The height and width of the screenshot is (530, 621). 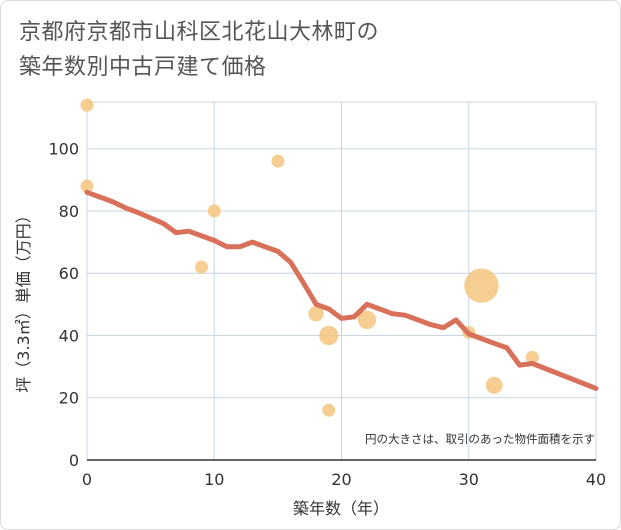 I want to click on y-tick-label: 0, so click(x=74, y=460).